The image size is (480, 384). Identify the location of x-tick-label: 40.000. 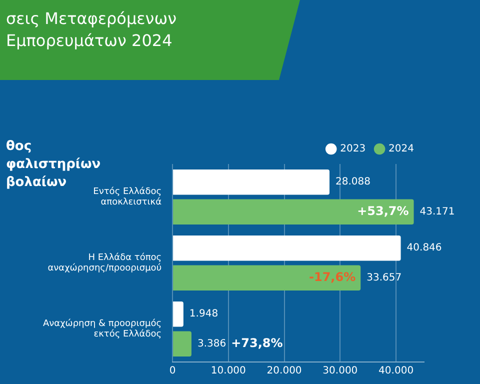
(396, 371).